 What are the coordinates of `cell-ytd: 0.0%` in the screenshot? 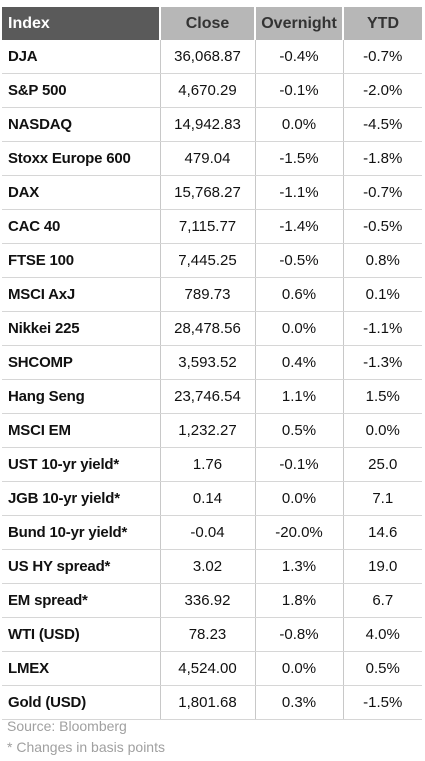 It's located at (382, 430).